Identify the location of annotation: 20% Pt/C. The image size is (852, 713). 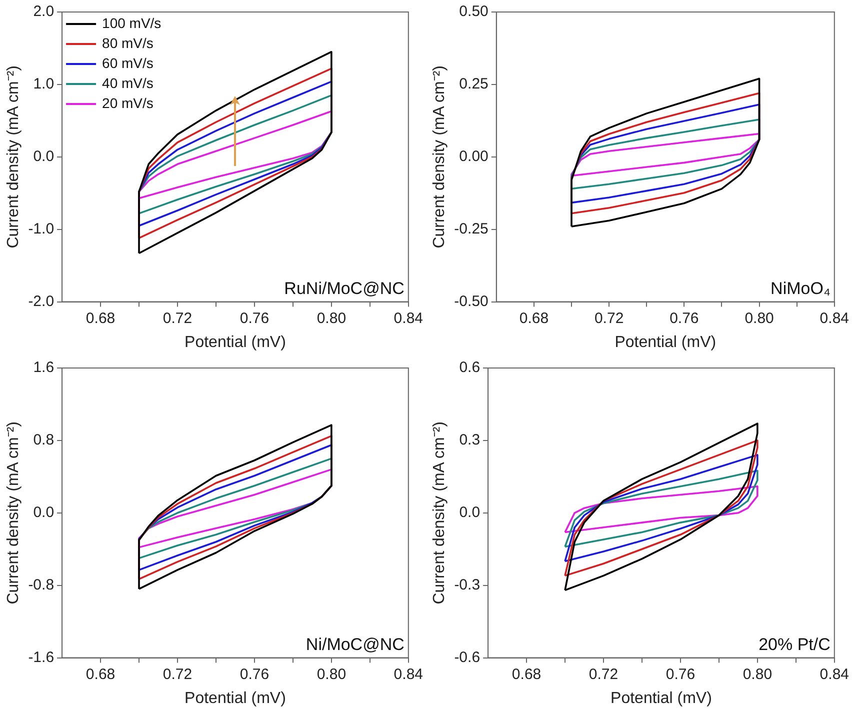
(794, 644).